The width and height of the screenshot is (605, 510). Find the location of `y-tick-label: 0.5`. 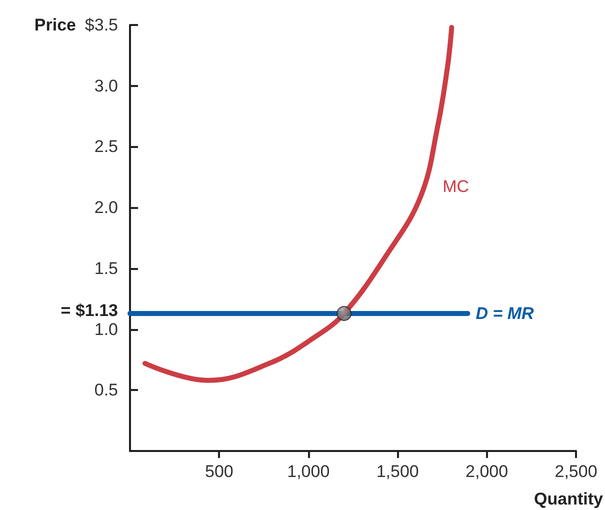

y-tick-label: 0.5 is located at coordinates (106, 390).